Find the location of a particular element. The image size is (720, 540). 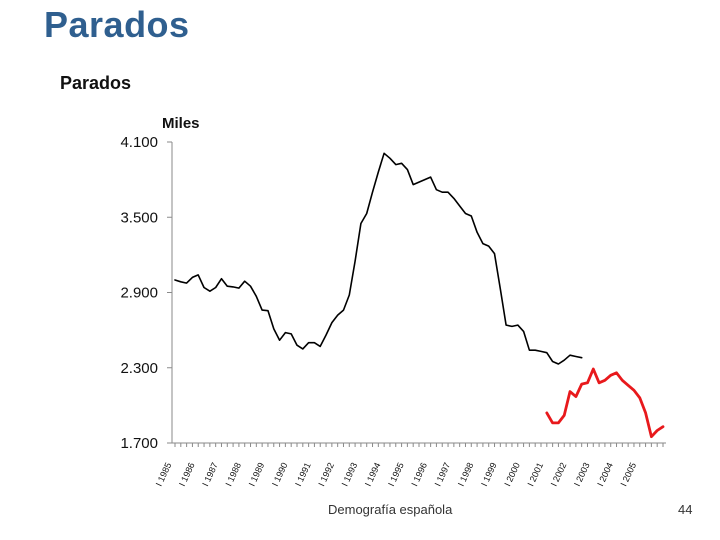

x-tick-label: I 1986 is located at coordinates (187, 474).